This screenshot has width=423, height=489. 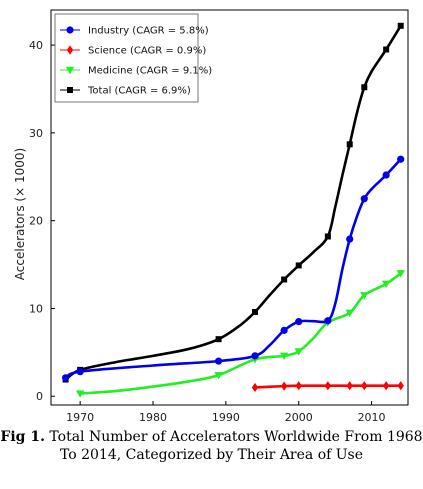 What do you see at coordinates (22, 437) in the screenshot?
I see `caption-label: Fig 1.` at bounding box center [22, 437].